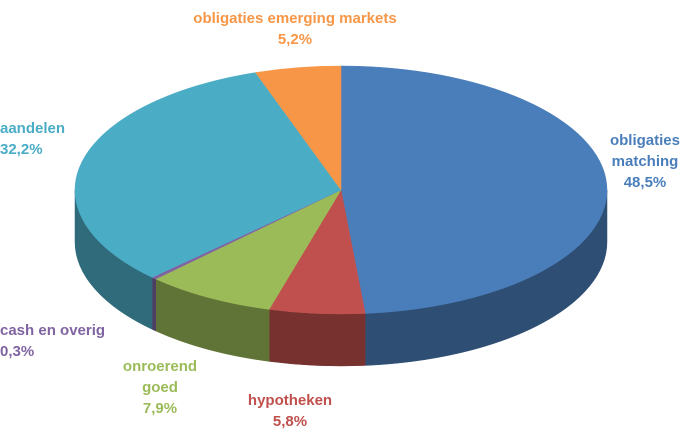 Image resolution: width=697 pixels, height=442 pixels. Describe the element at coordinates (33, 128) in the screenshot. I see `label-name: aandelen` at that location.